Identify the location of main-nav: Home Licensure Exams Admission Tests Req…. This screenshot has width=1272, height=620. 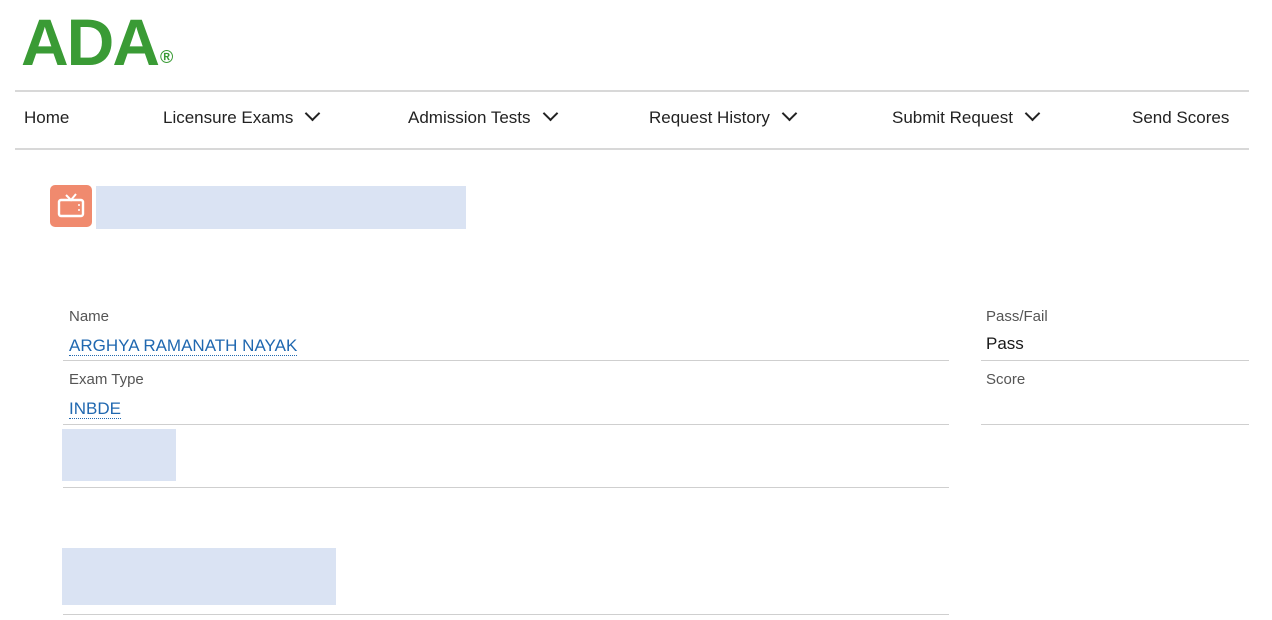
(632, 120).